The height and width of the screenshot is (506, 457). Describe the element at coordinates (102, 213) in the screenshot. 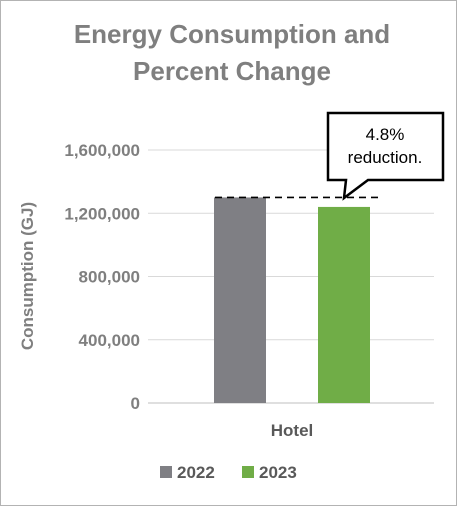

I see `y-tick-label: 1,200,000` at that location.